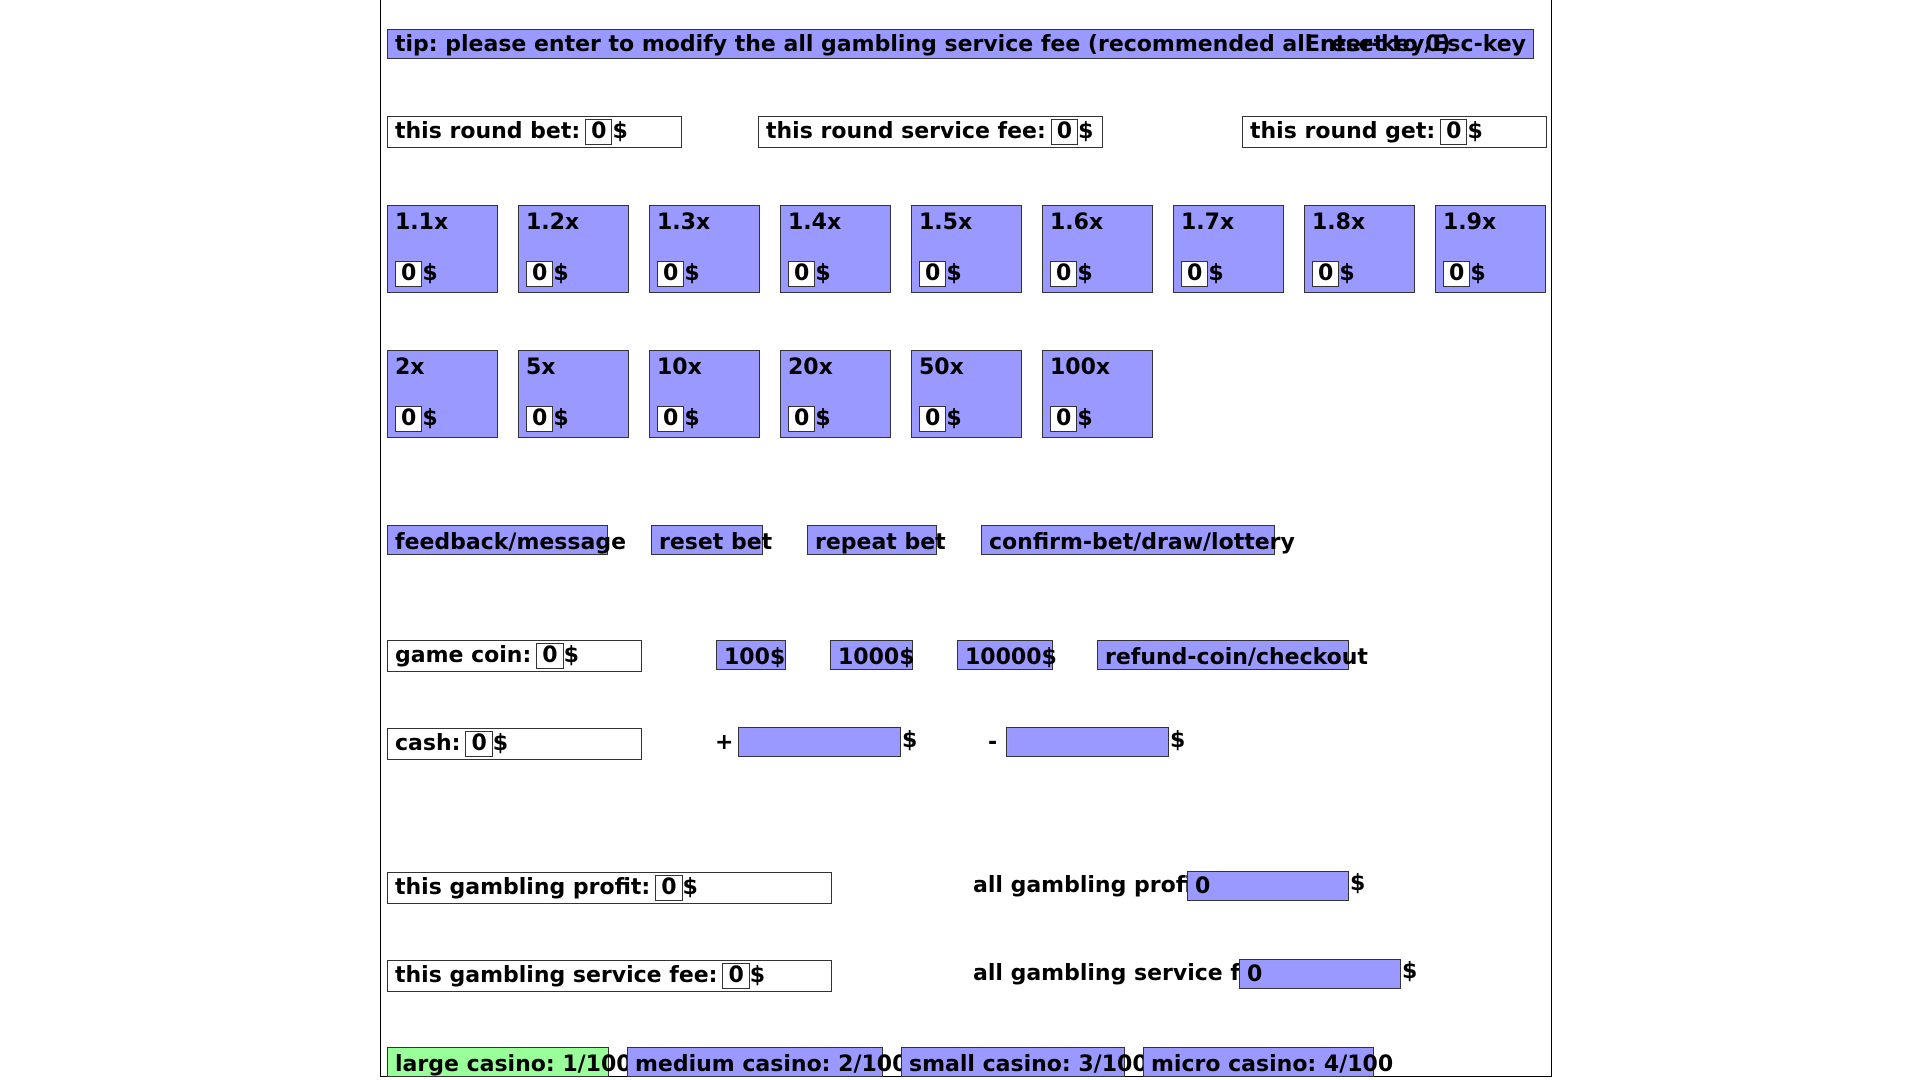  What do you see at coordinates (736, 976) in the screenshot?
I see `this-fee-value: 0` at bounding box center [736, 976].